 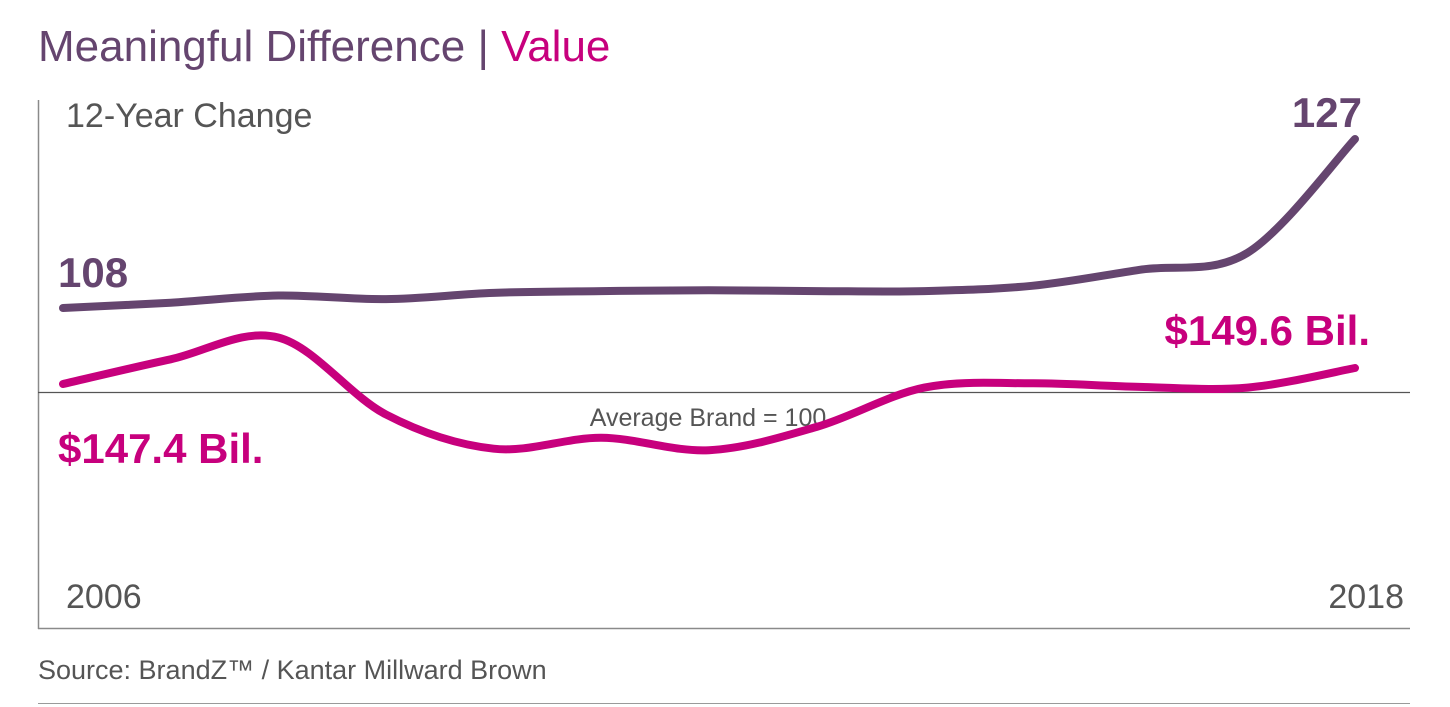 I want to click on difference-start-label: 108, so click(x=93, y=272).